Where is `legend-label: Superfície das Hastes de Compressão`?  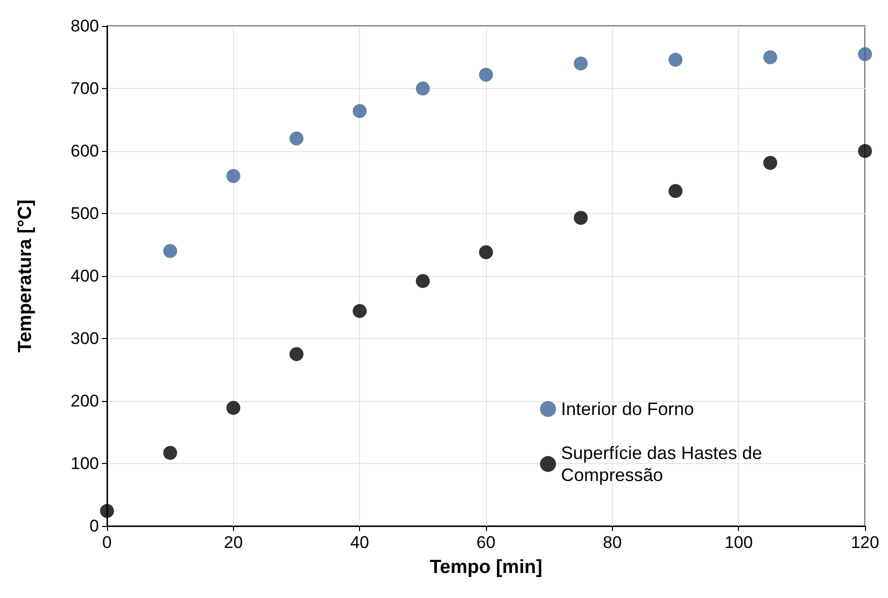 legend-label: Superfície das Hastes de Compressão is located at coordinates (664, 464).